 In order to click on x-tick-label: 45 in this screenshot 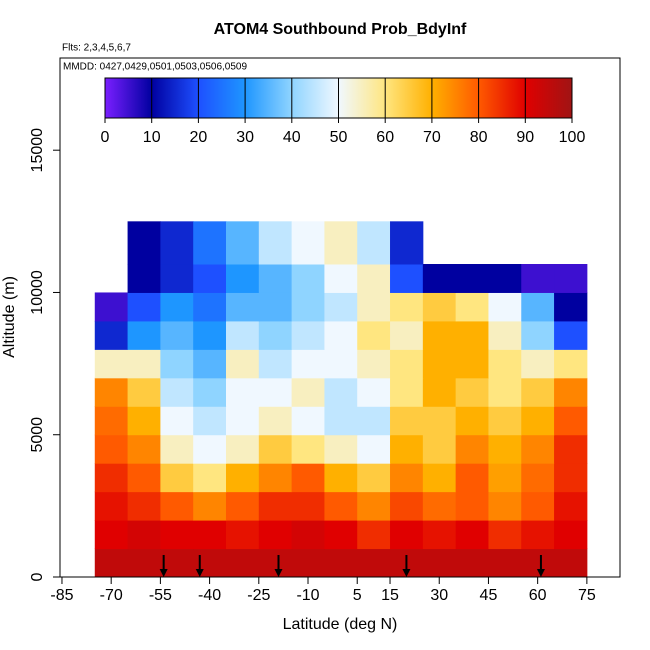, I will do `click(489, 595)`.